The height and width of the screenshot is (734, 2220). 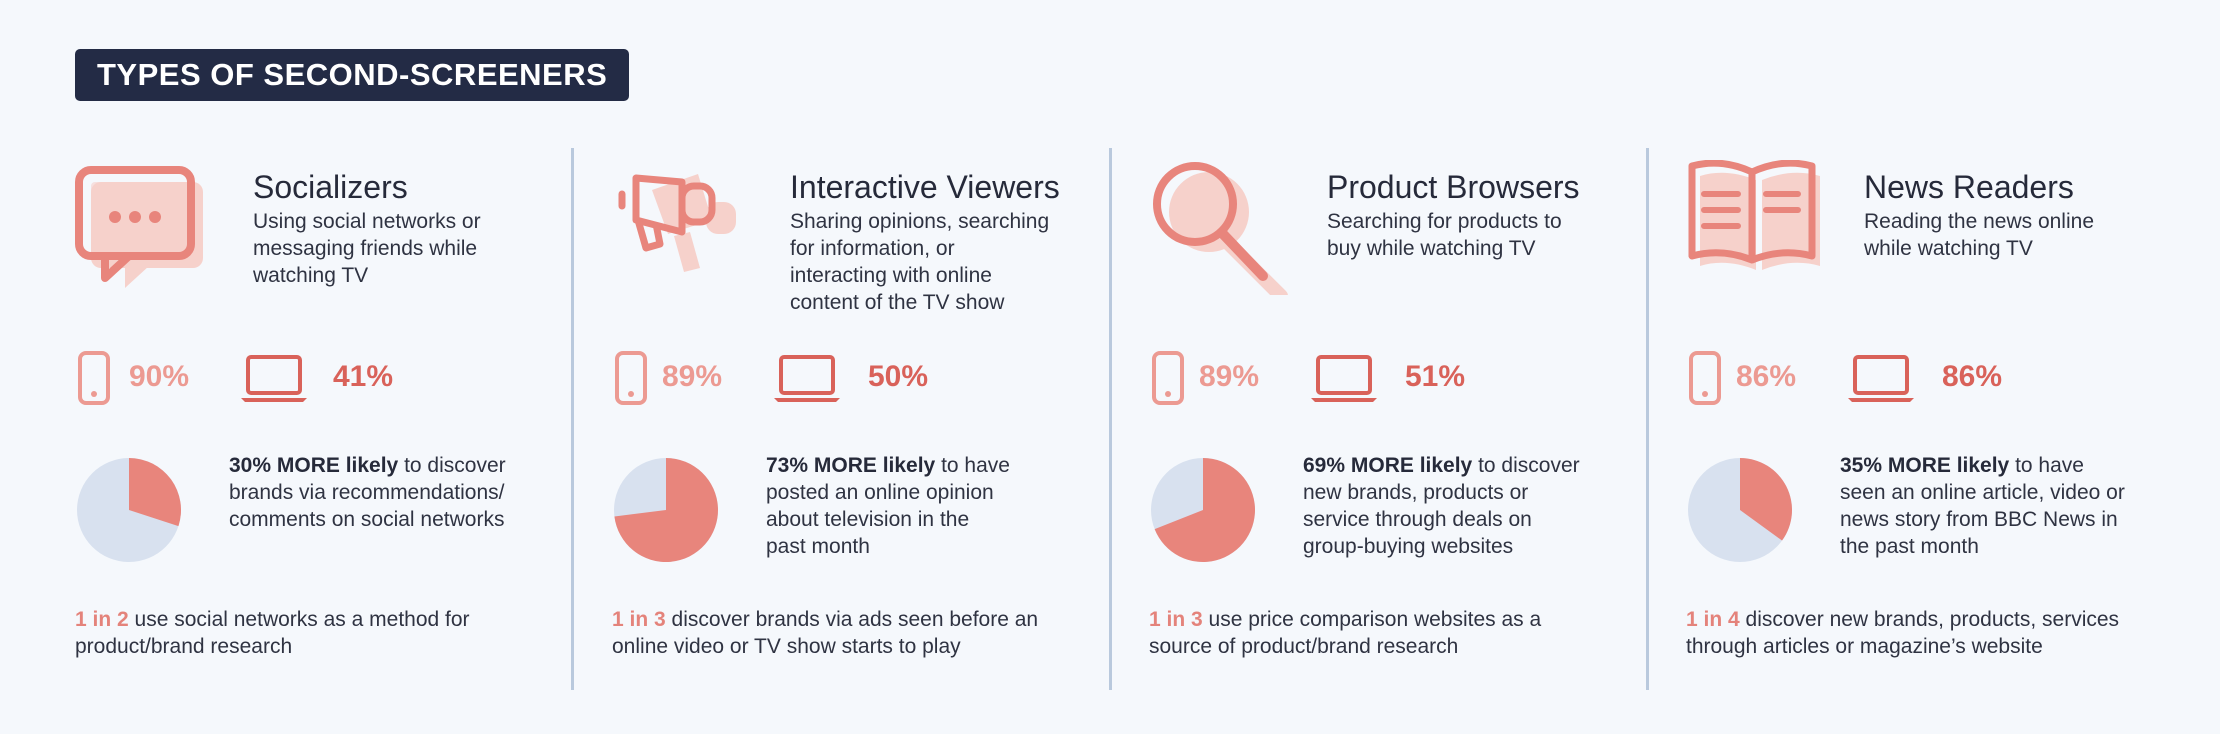 What do you see at coordinates (363, 376) in the screenshot?
I see `laptop-percentage: 41%` at bounding box center [363, 376].